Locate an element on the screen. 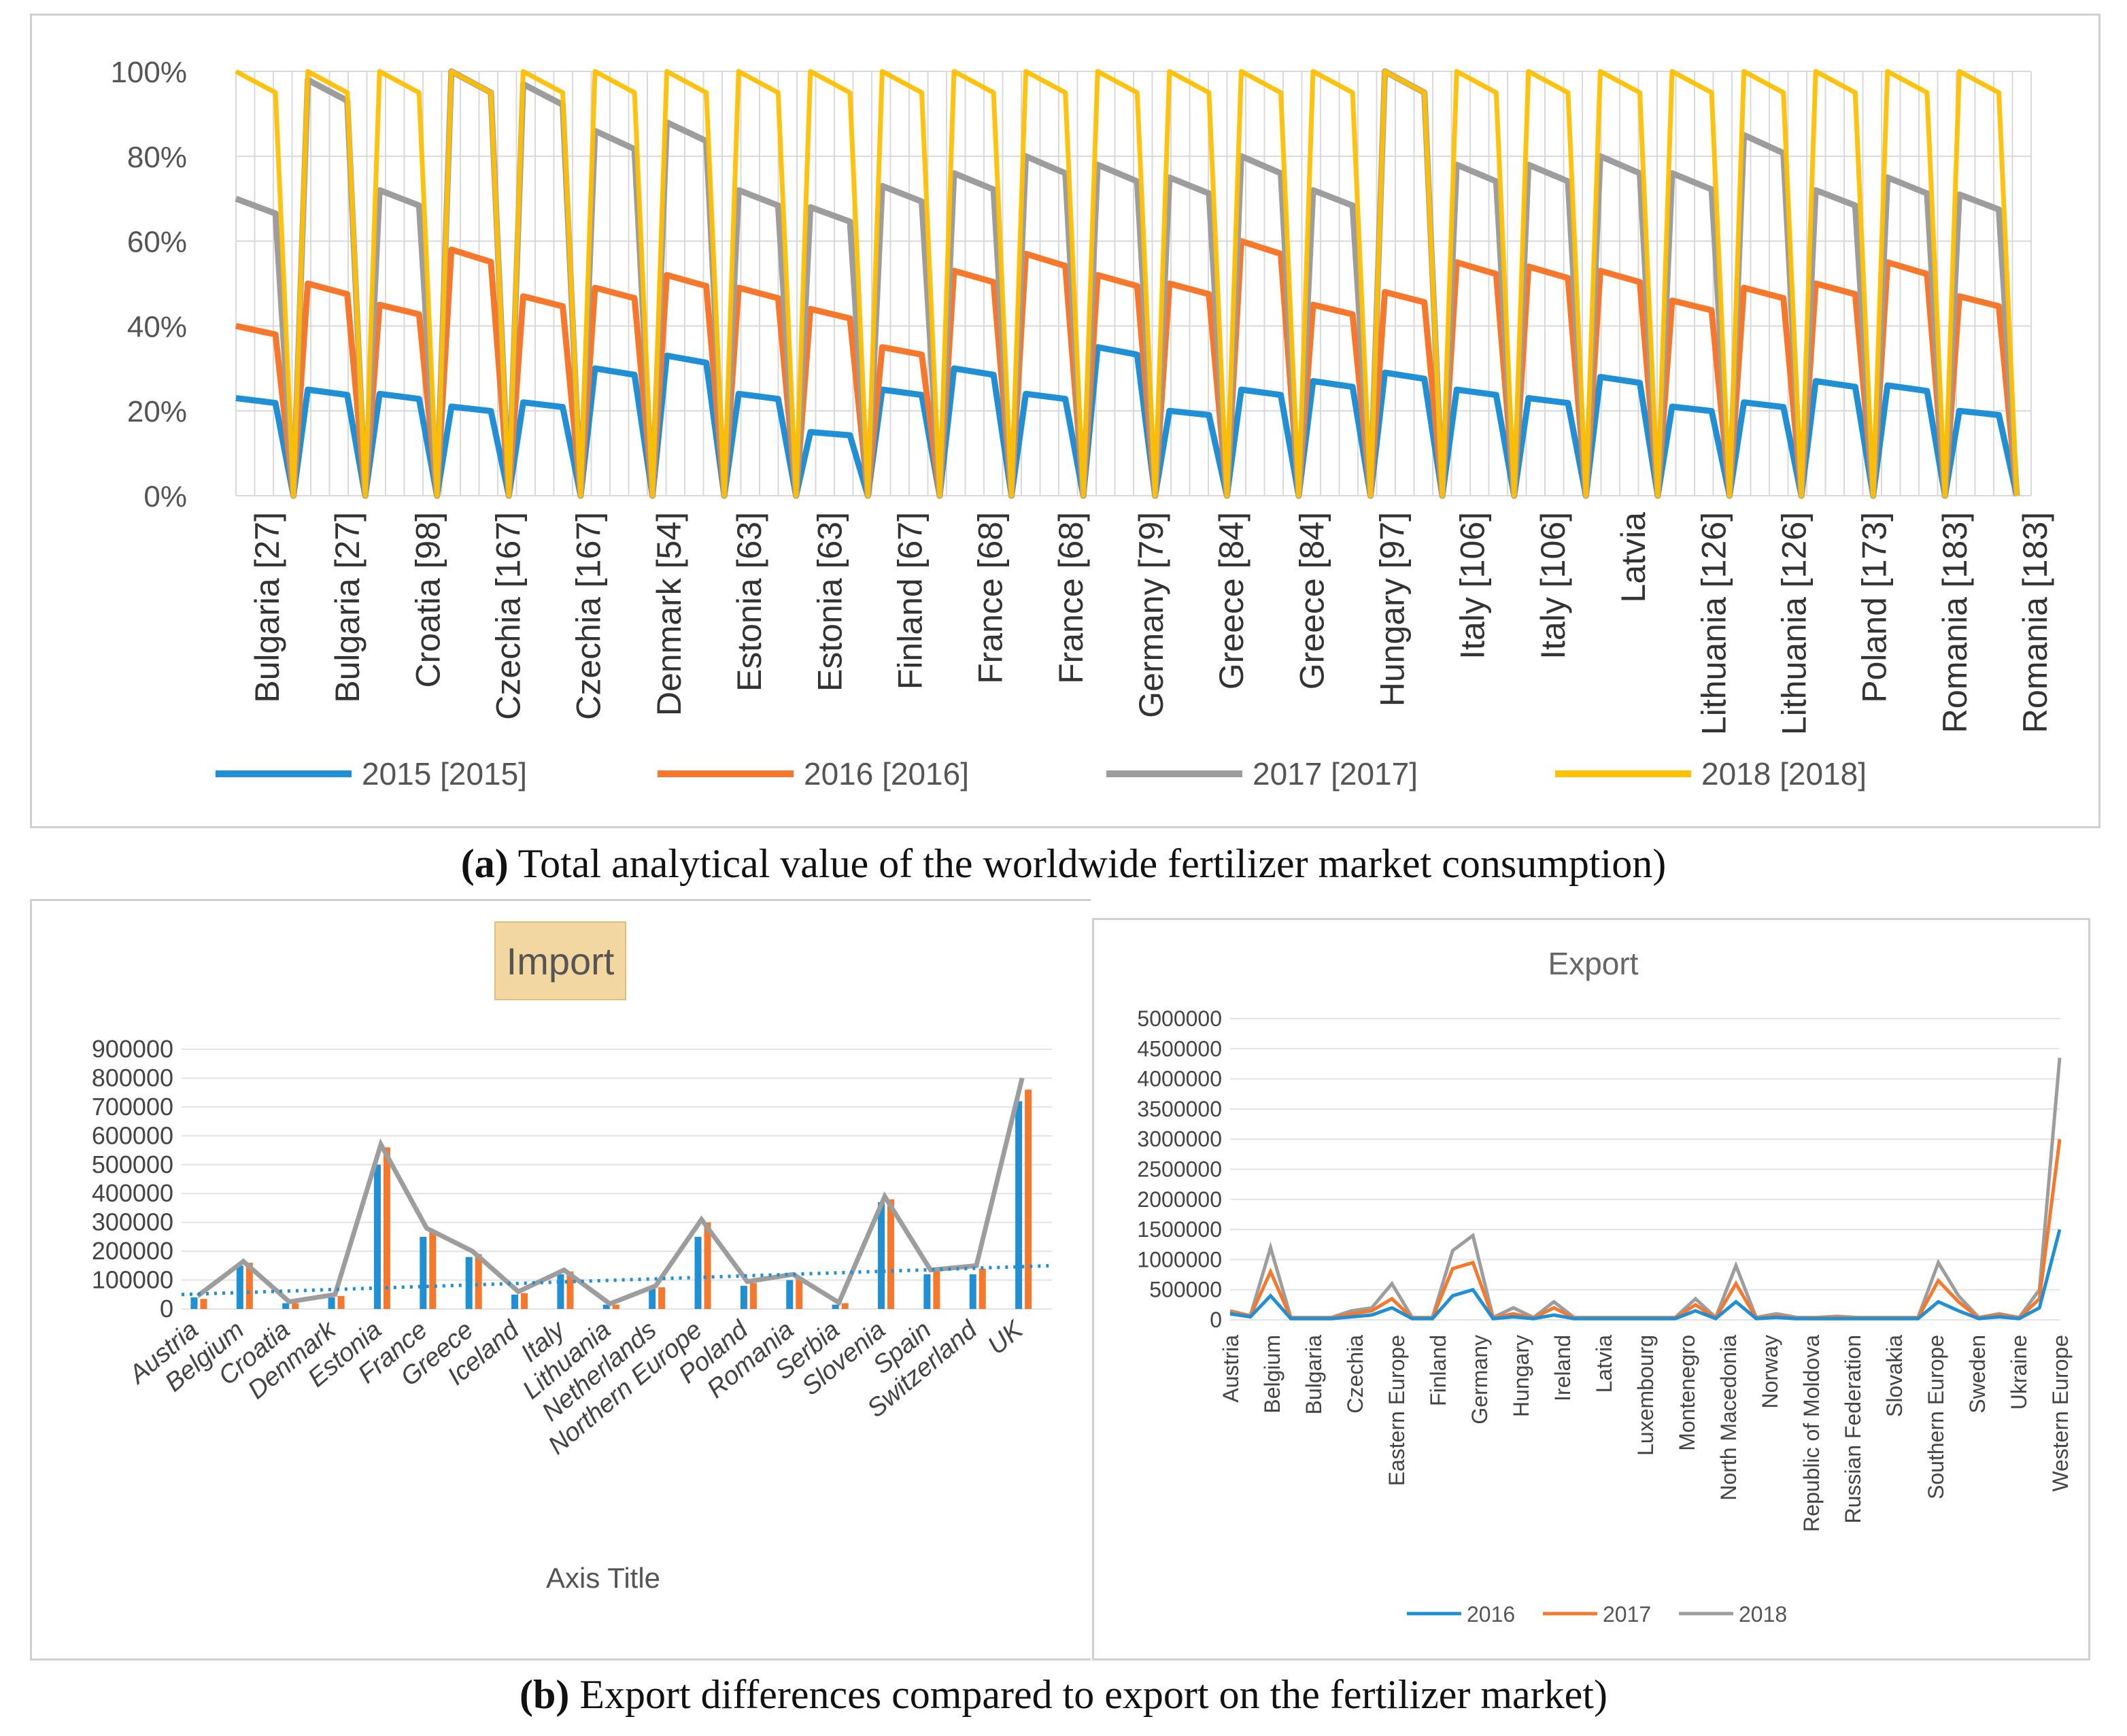 This screenshot has height=1736, width=2127. y-tick-label: 600000 is located at coordinates (132, 1135).